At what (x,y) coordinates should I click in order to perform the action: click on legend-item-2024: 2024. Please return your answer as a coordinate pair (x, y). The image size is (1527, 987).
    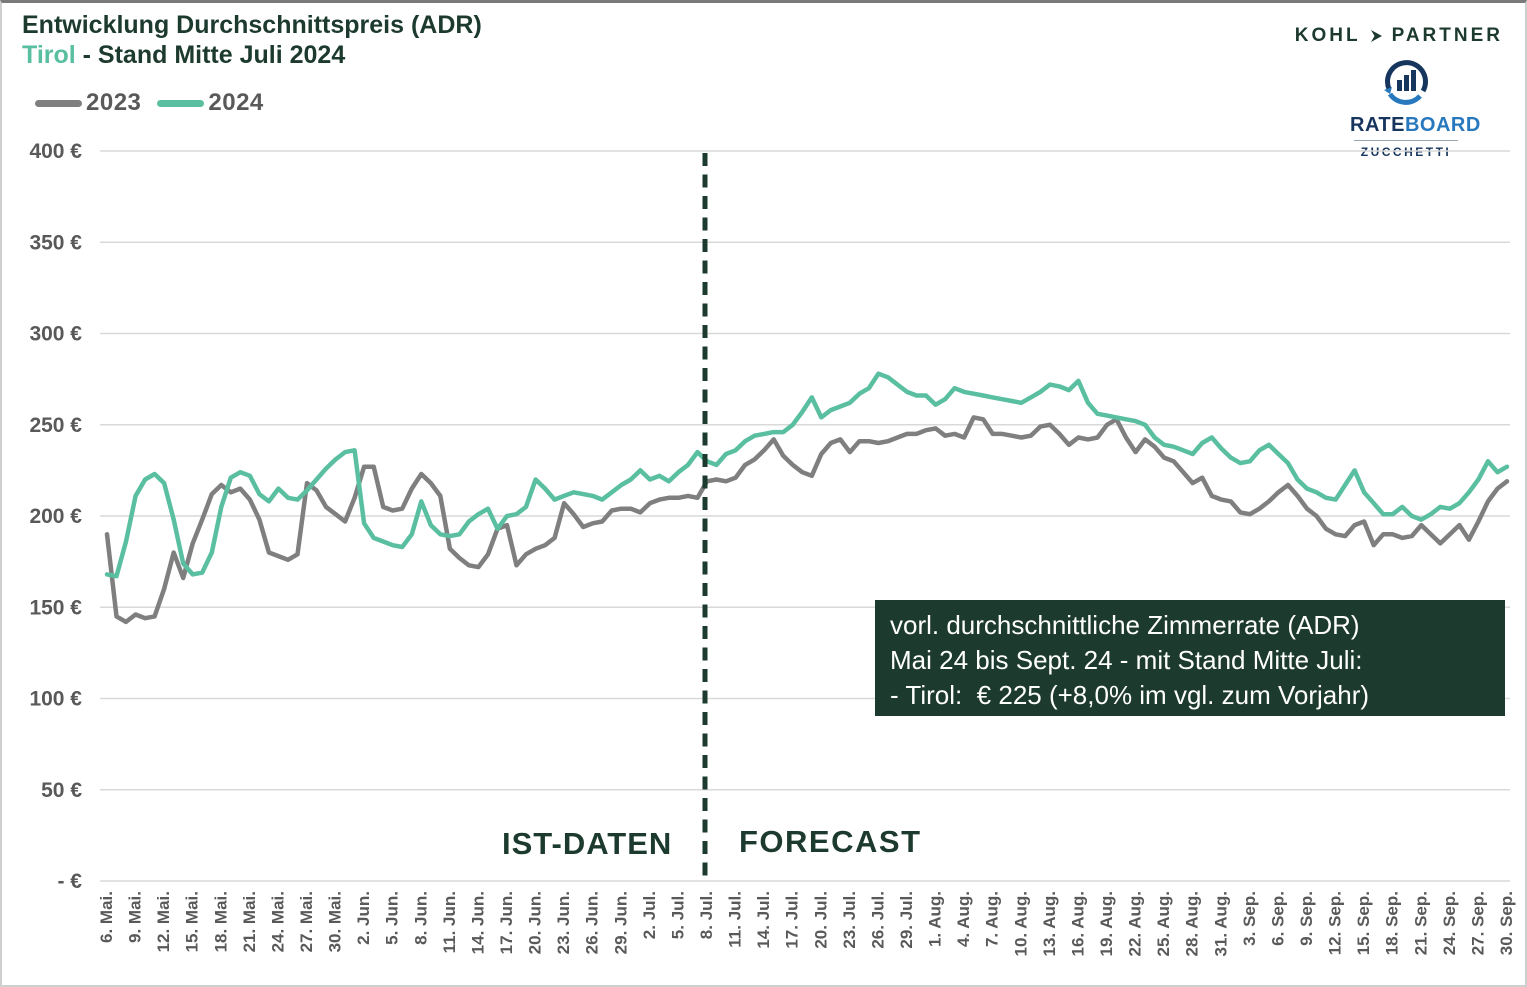
    Looking at the image, I should click on (210, 103).